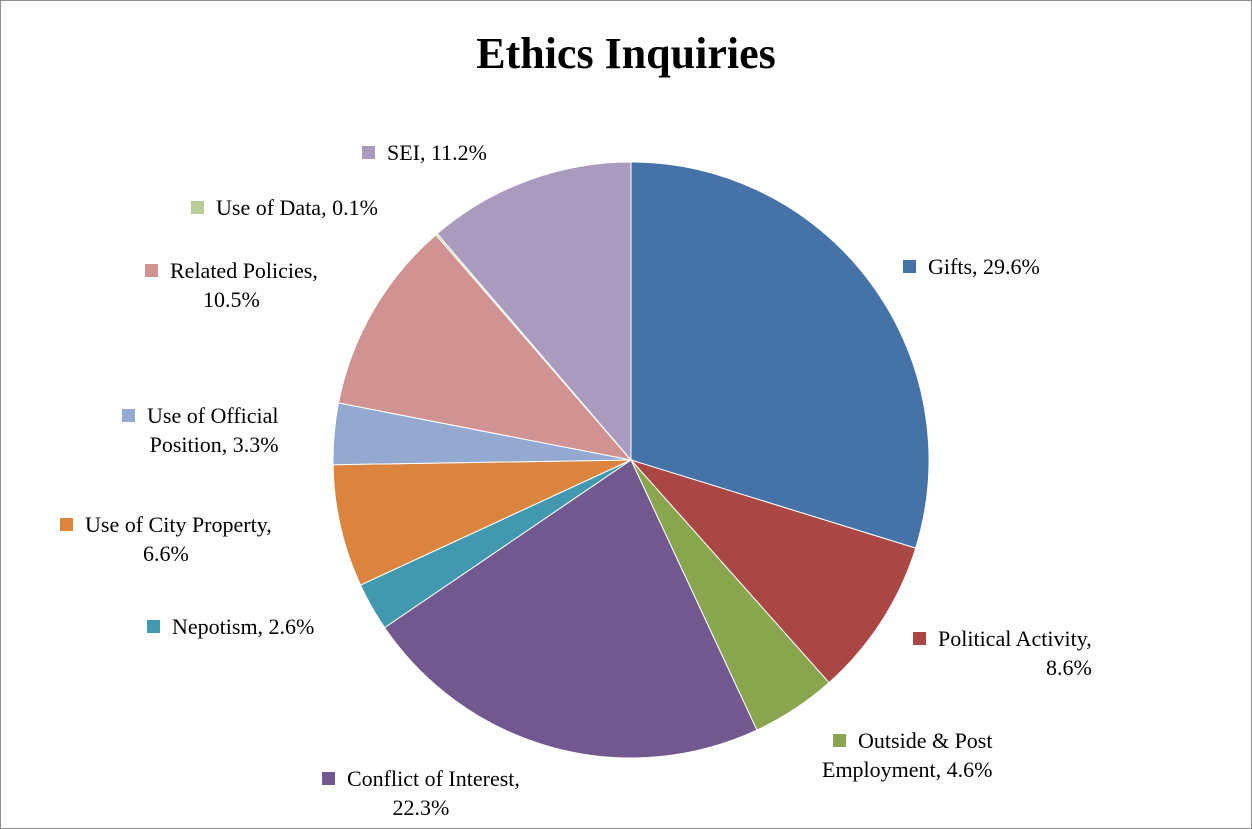  I want to click on chart-title: Ethics Inquiries, so click(626, 53).